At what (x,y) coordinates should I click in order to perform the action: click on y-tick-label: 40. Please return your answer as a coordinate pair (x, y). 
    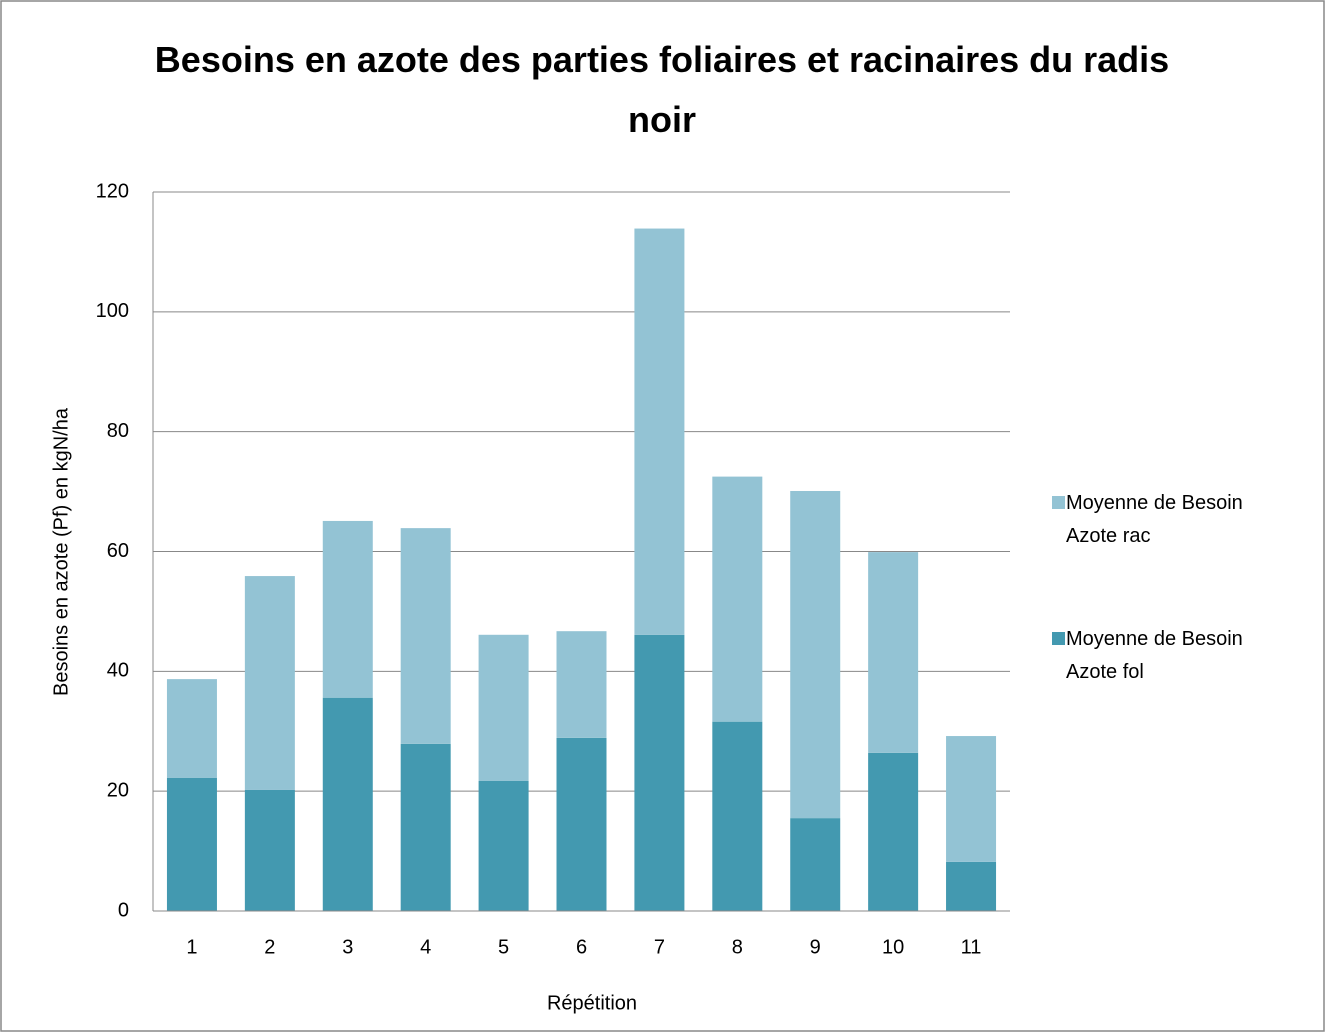
    Looking at the image, I should click on (118, 671).